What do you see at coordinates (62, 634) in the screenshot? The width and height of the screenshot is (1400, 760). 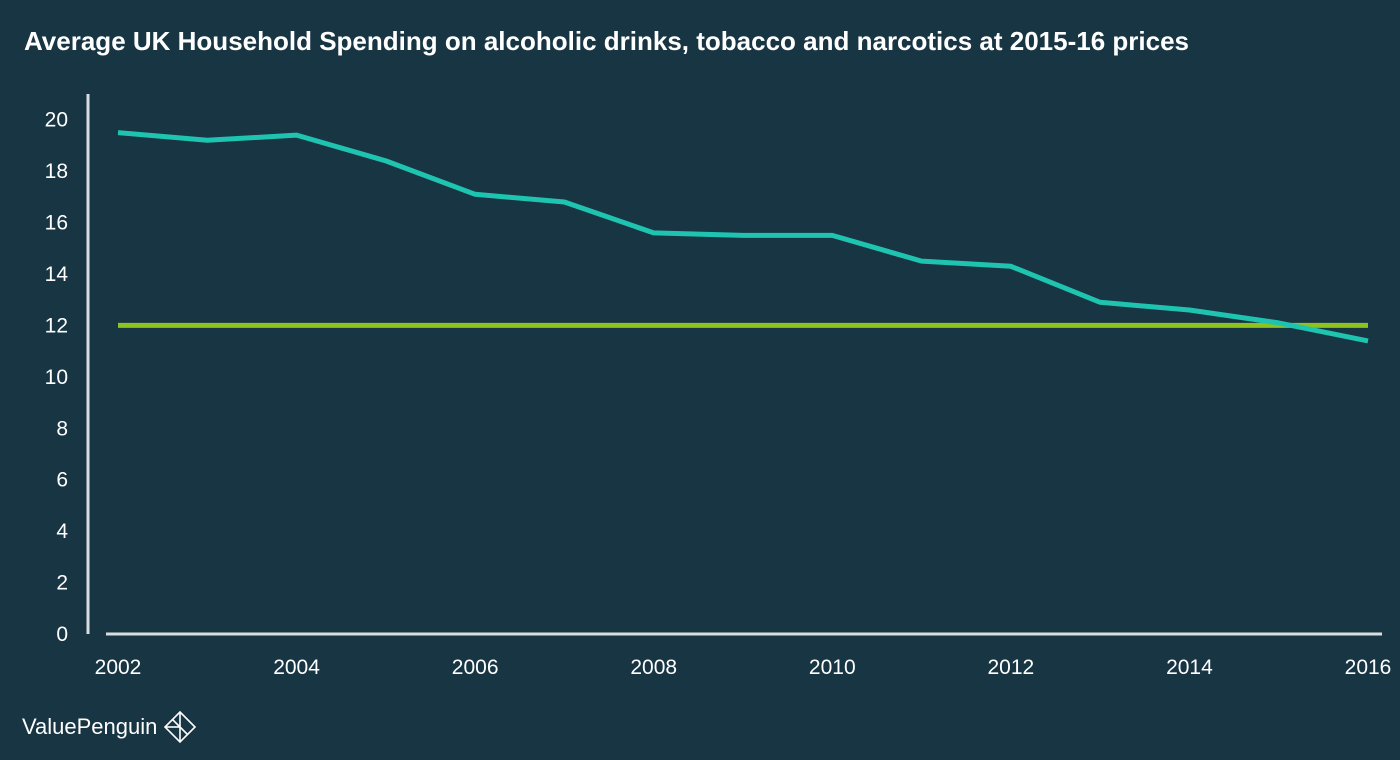 I see `y-tick-label: 0` at bounding box center [62, 634].